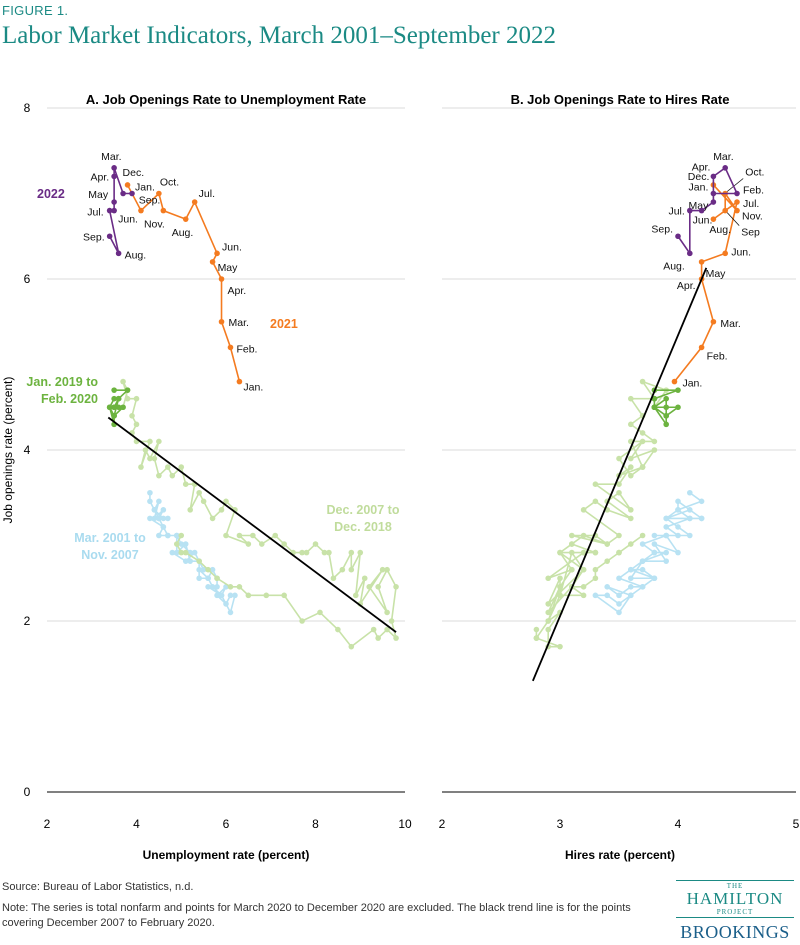  What do you see at coordinates (253, 388) in the screenshot?
I see `point-label: Jan.` at bounding box center [253, 388].